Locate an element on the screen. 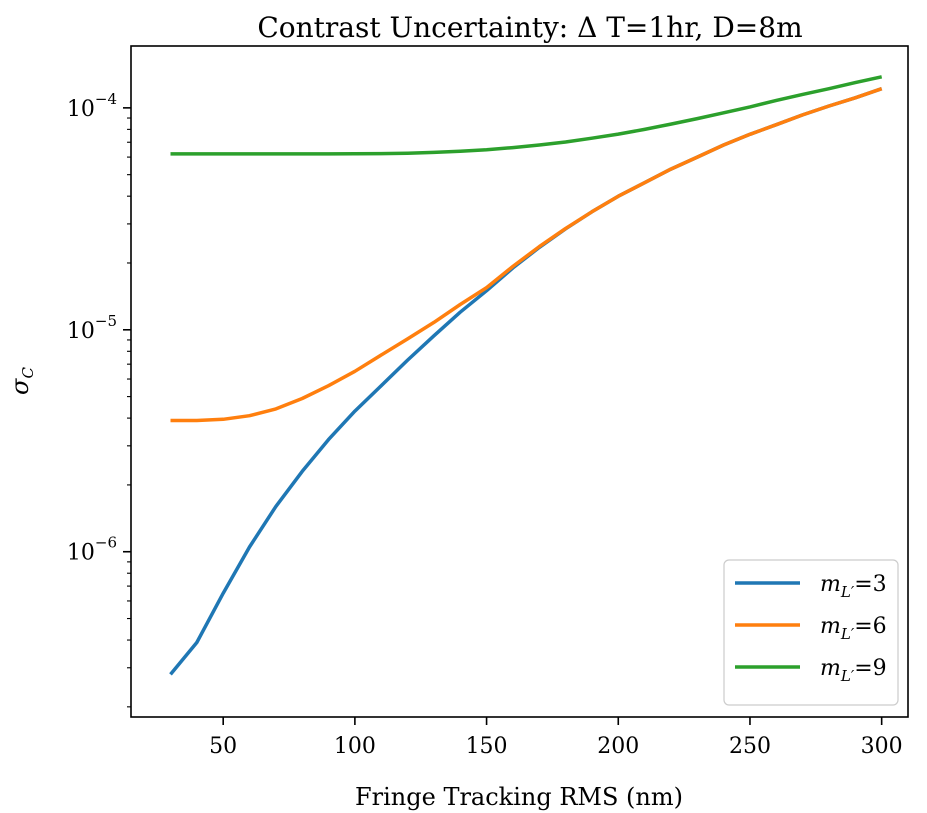 The image size is (927, 813). y-tick-label: 10⁻⁵ is located at coordinates (92, 328).